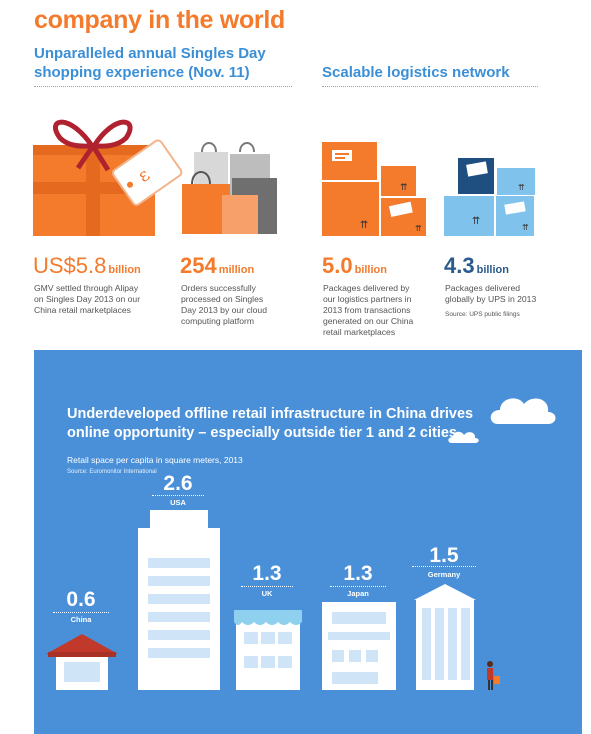 This screenshot has height=734, width=591. I want to click on gmv-stat: US$5.8 billion, so click(87, 266).